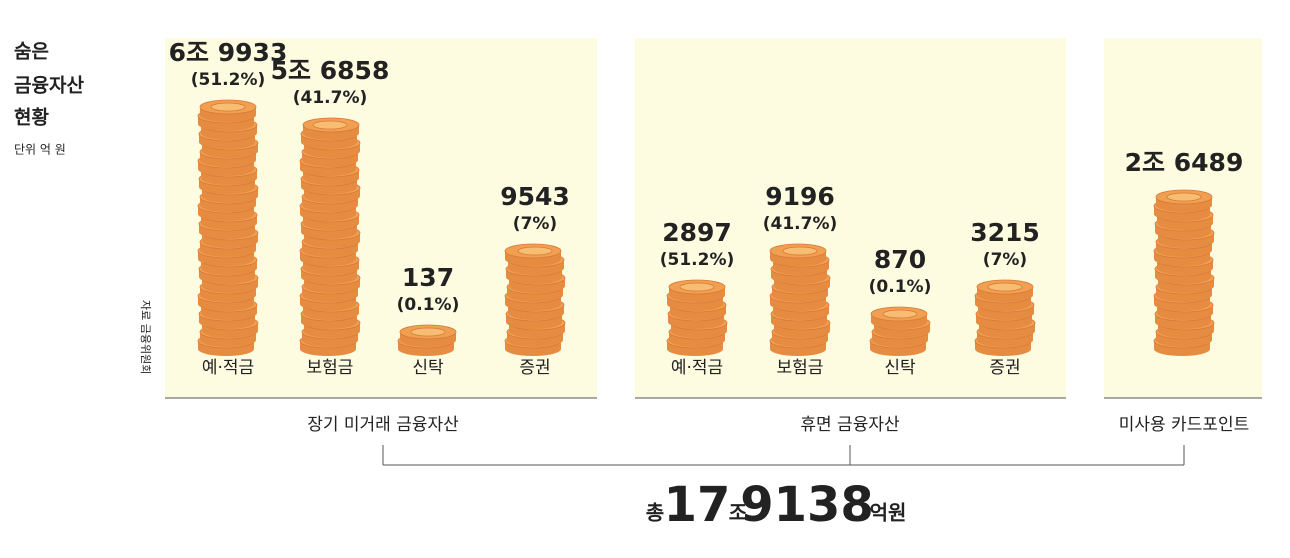 The width and height of the screenshot is (1290, 558). Describe the element at coordinates (383, 425) in the screenshot. I see `group-label: 장기 미거래 금융자산` at that location.